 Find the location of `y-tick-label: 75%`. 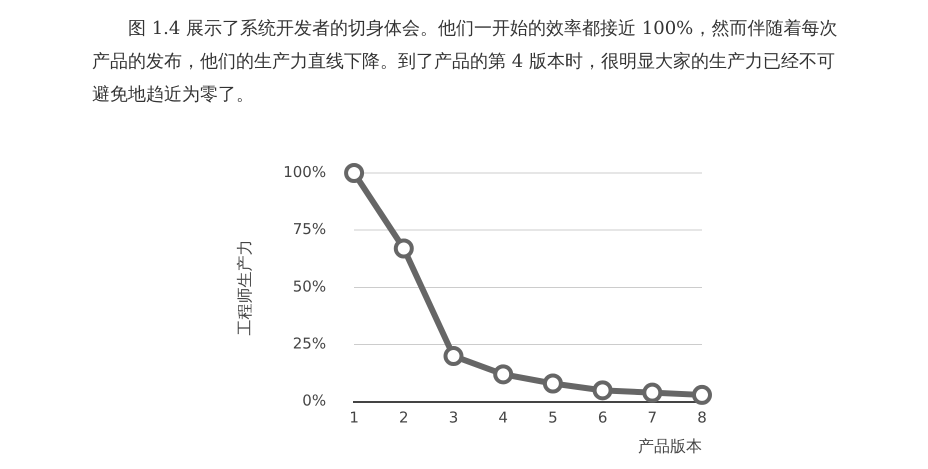

y-tick-label: 75% is located at coordinates (309, 229).